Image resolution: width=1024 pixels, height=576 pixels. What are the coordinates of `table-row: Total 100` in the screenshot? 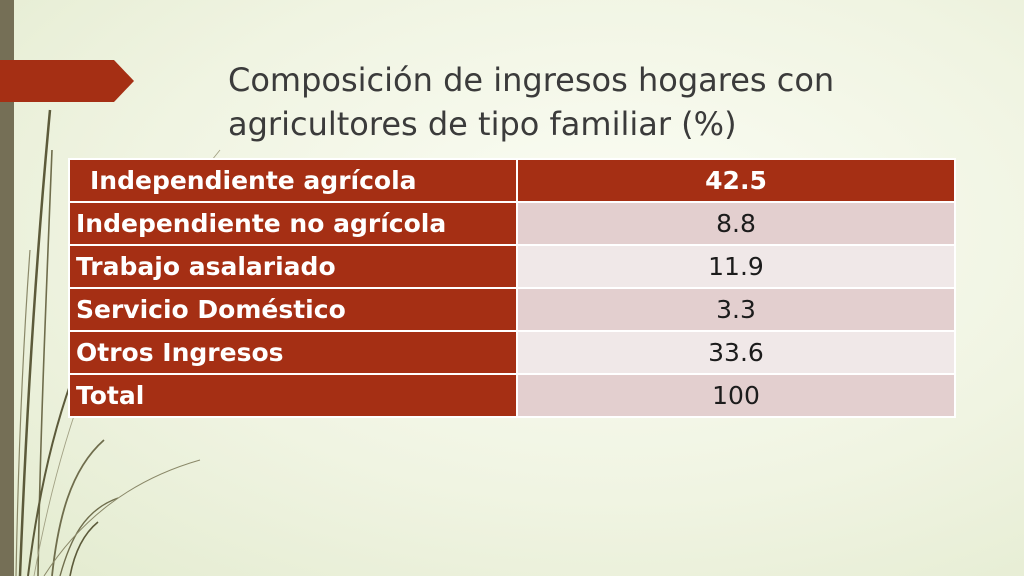 It's located at (512, 395).